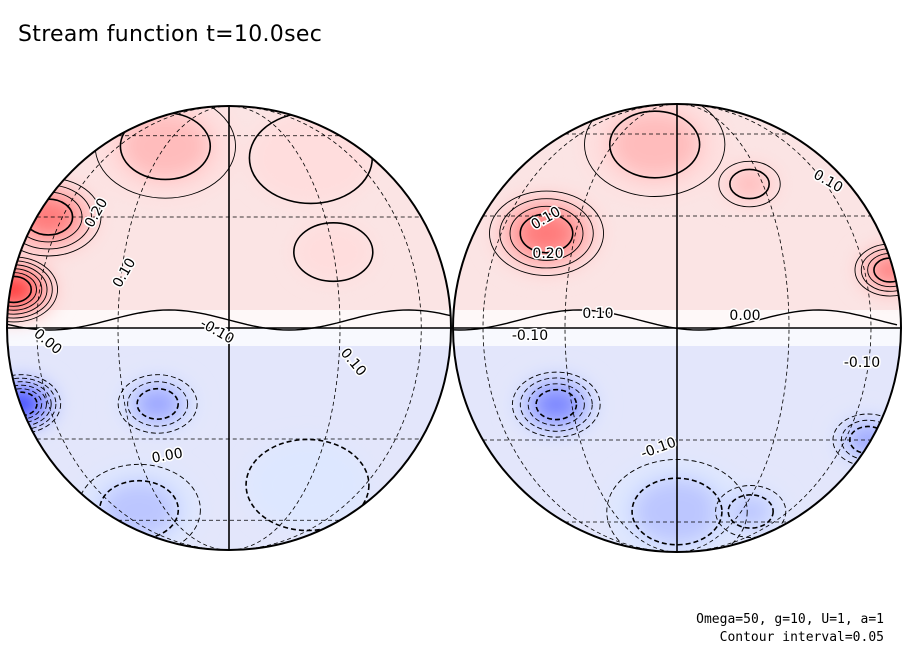  Describe the element at coordinates (790, 619) in the screenshot. I see `parameters-note: Omega=50, g=10, U=1, a=1` at that location.